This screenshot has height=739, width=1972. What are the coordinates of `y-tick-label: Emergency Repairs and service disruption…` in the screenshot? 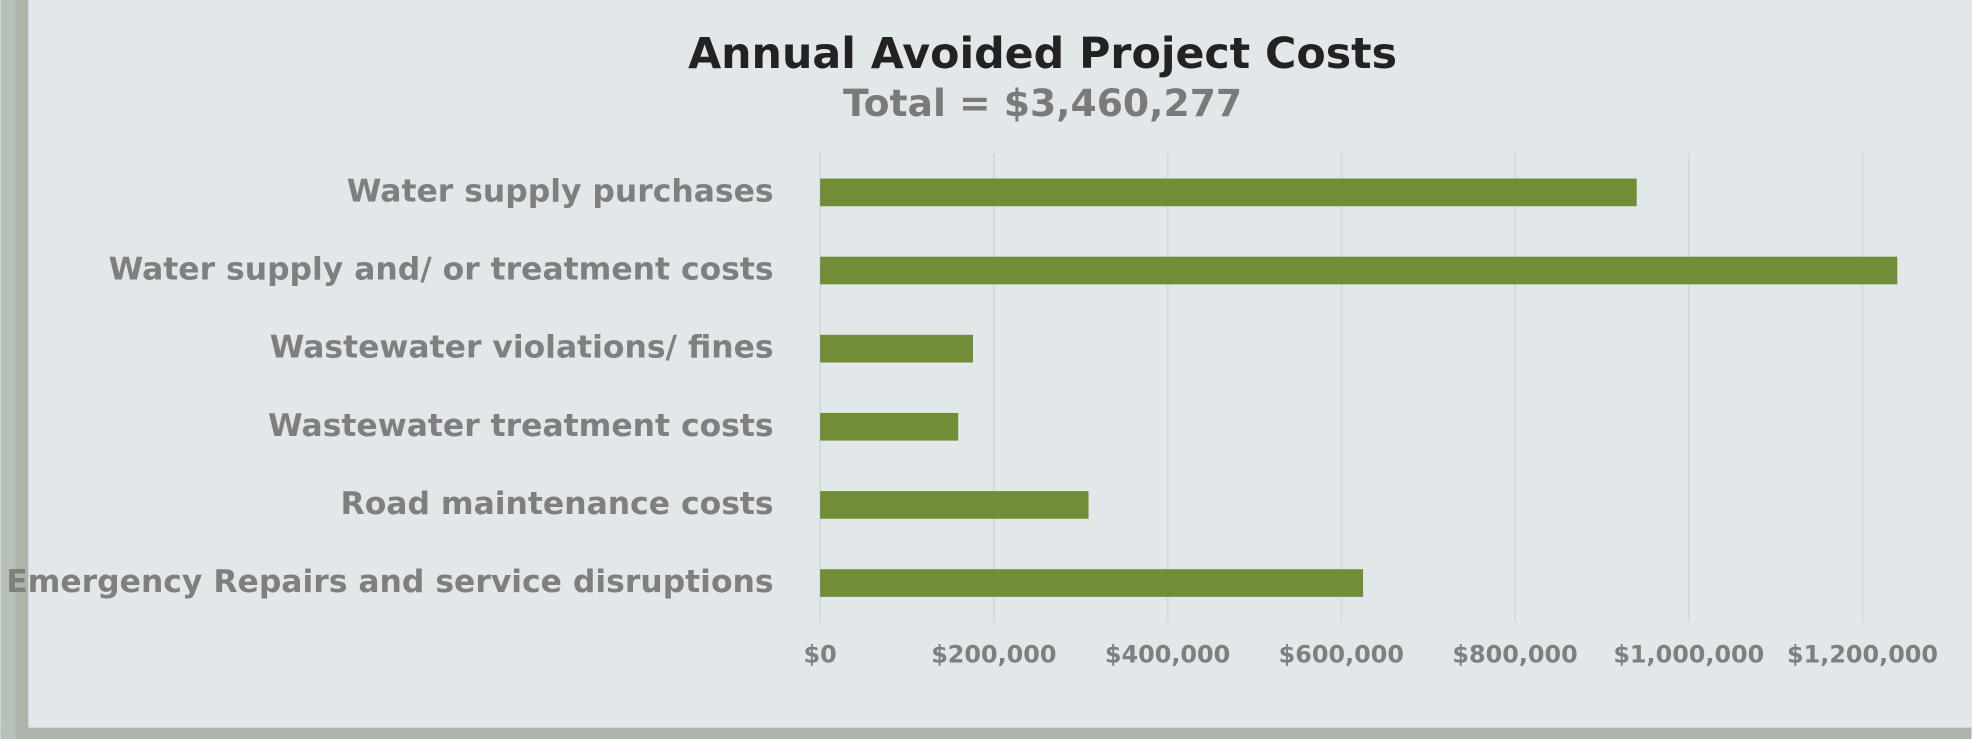 It's located at (389, 582).